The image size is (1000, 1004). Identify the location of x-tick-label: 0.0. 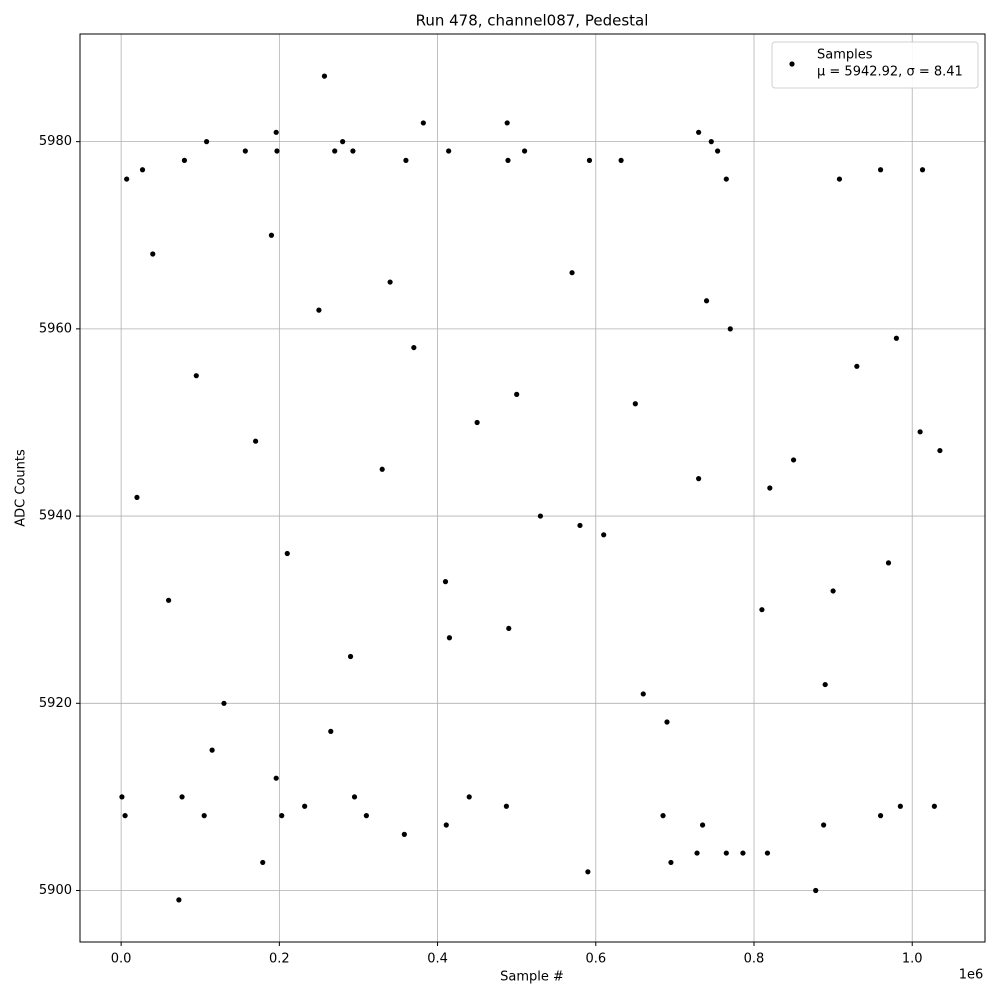
(121, 959).